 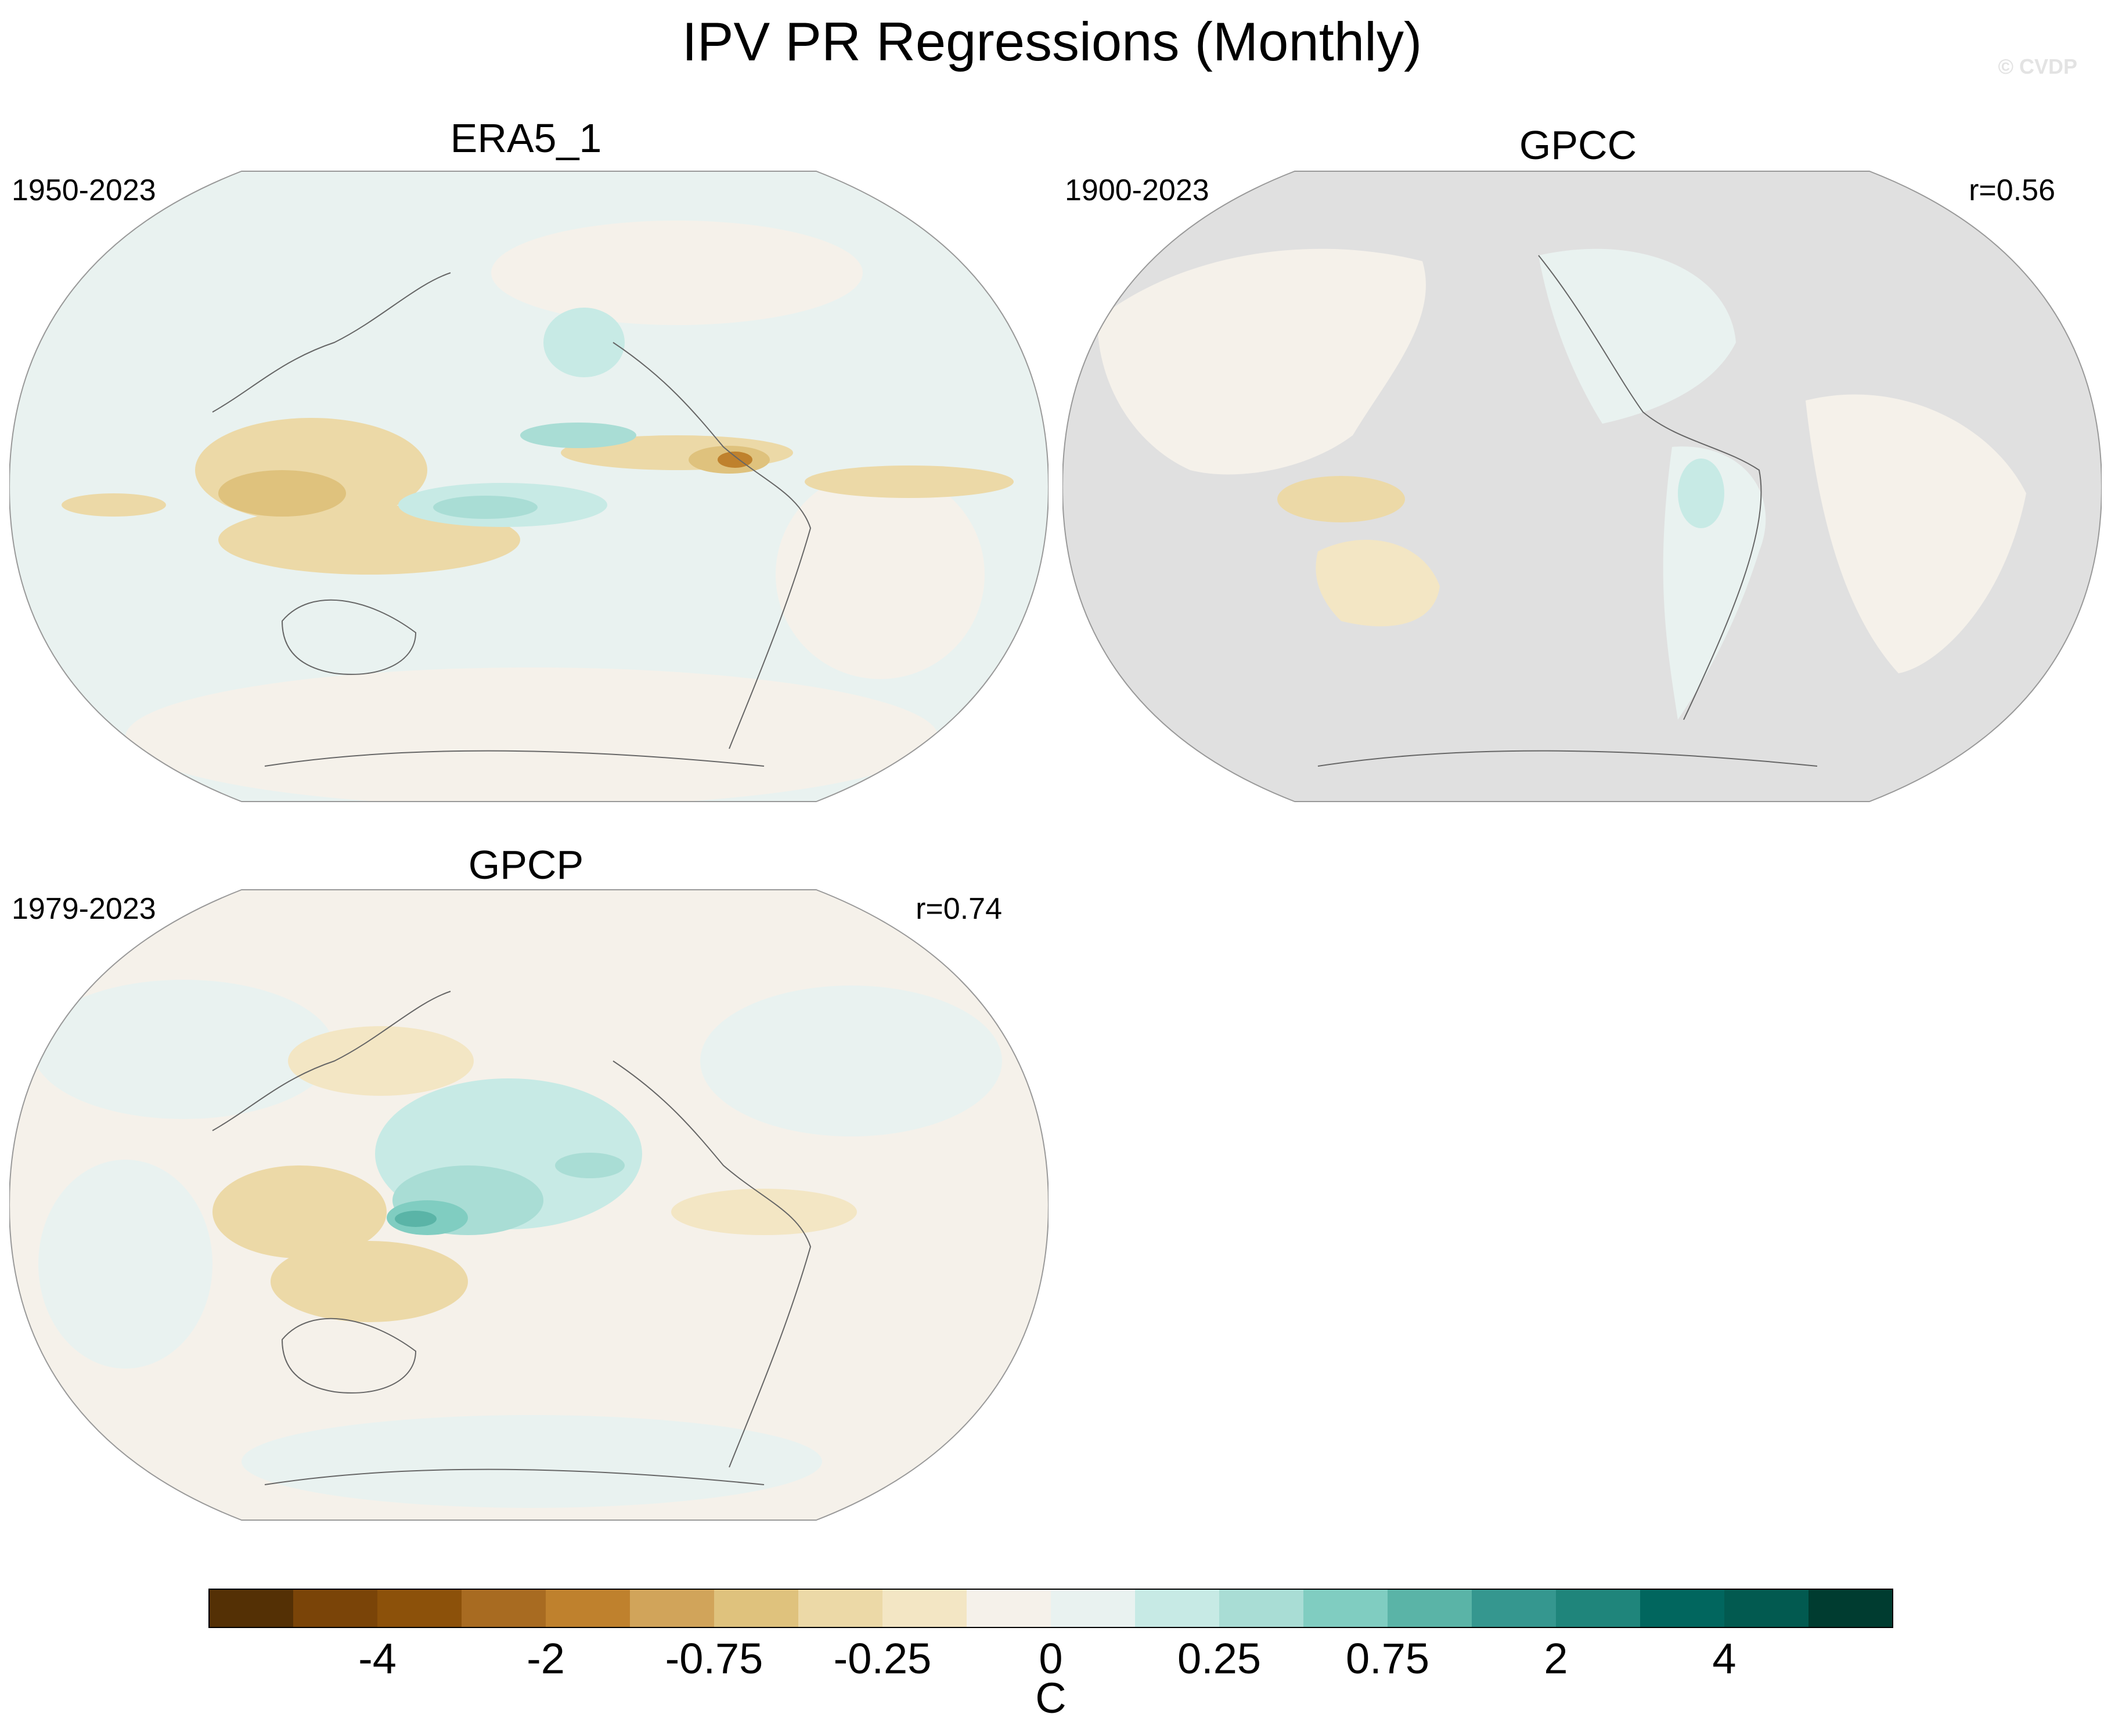 I want to click on colorbar-tick-label: 0, so click(x=1051, y=1659).